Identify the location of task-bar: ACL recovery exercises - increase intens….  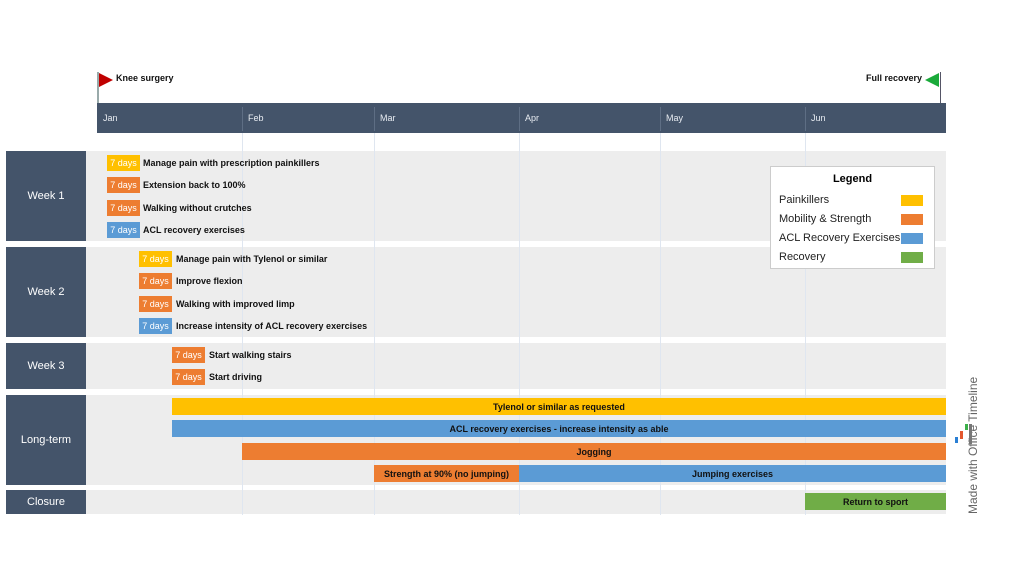
(559, 428).